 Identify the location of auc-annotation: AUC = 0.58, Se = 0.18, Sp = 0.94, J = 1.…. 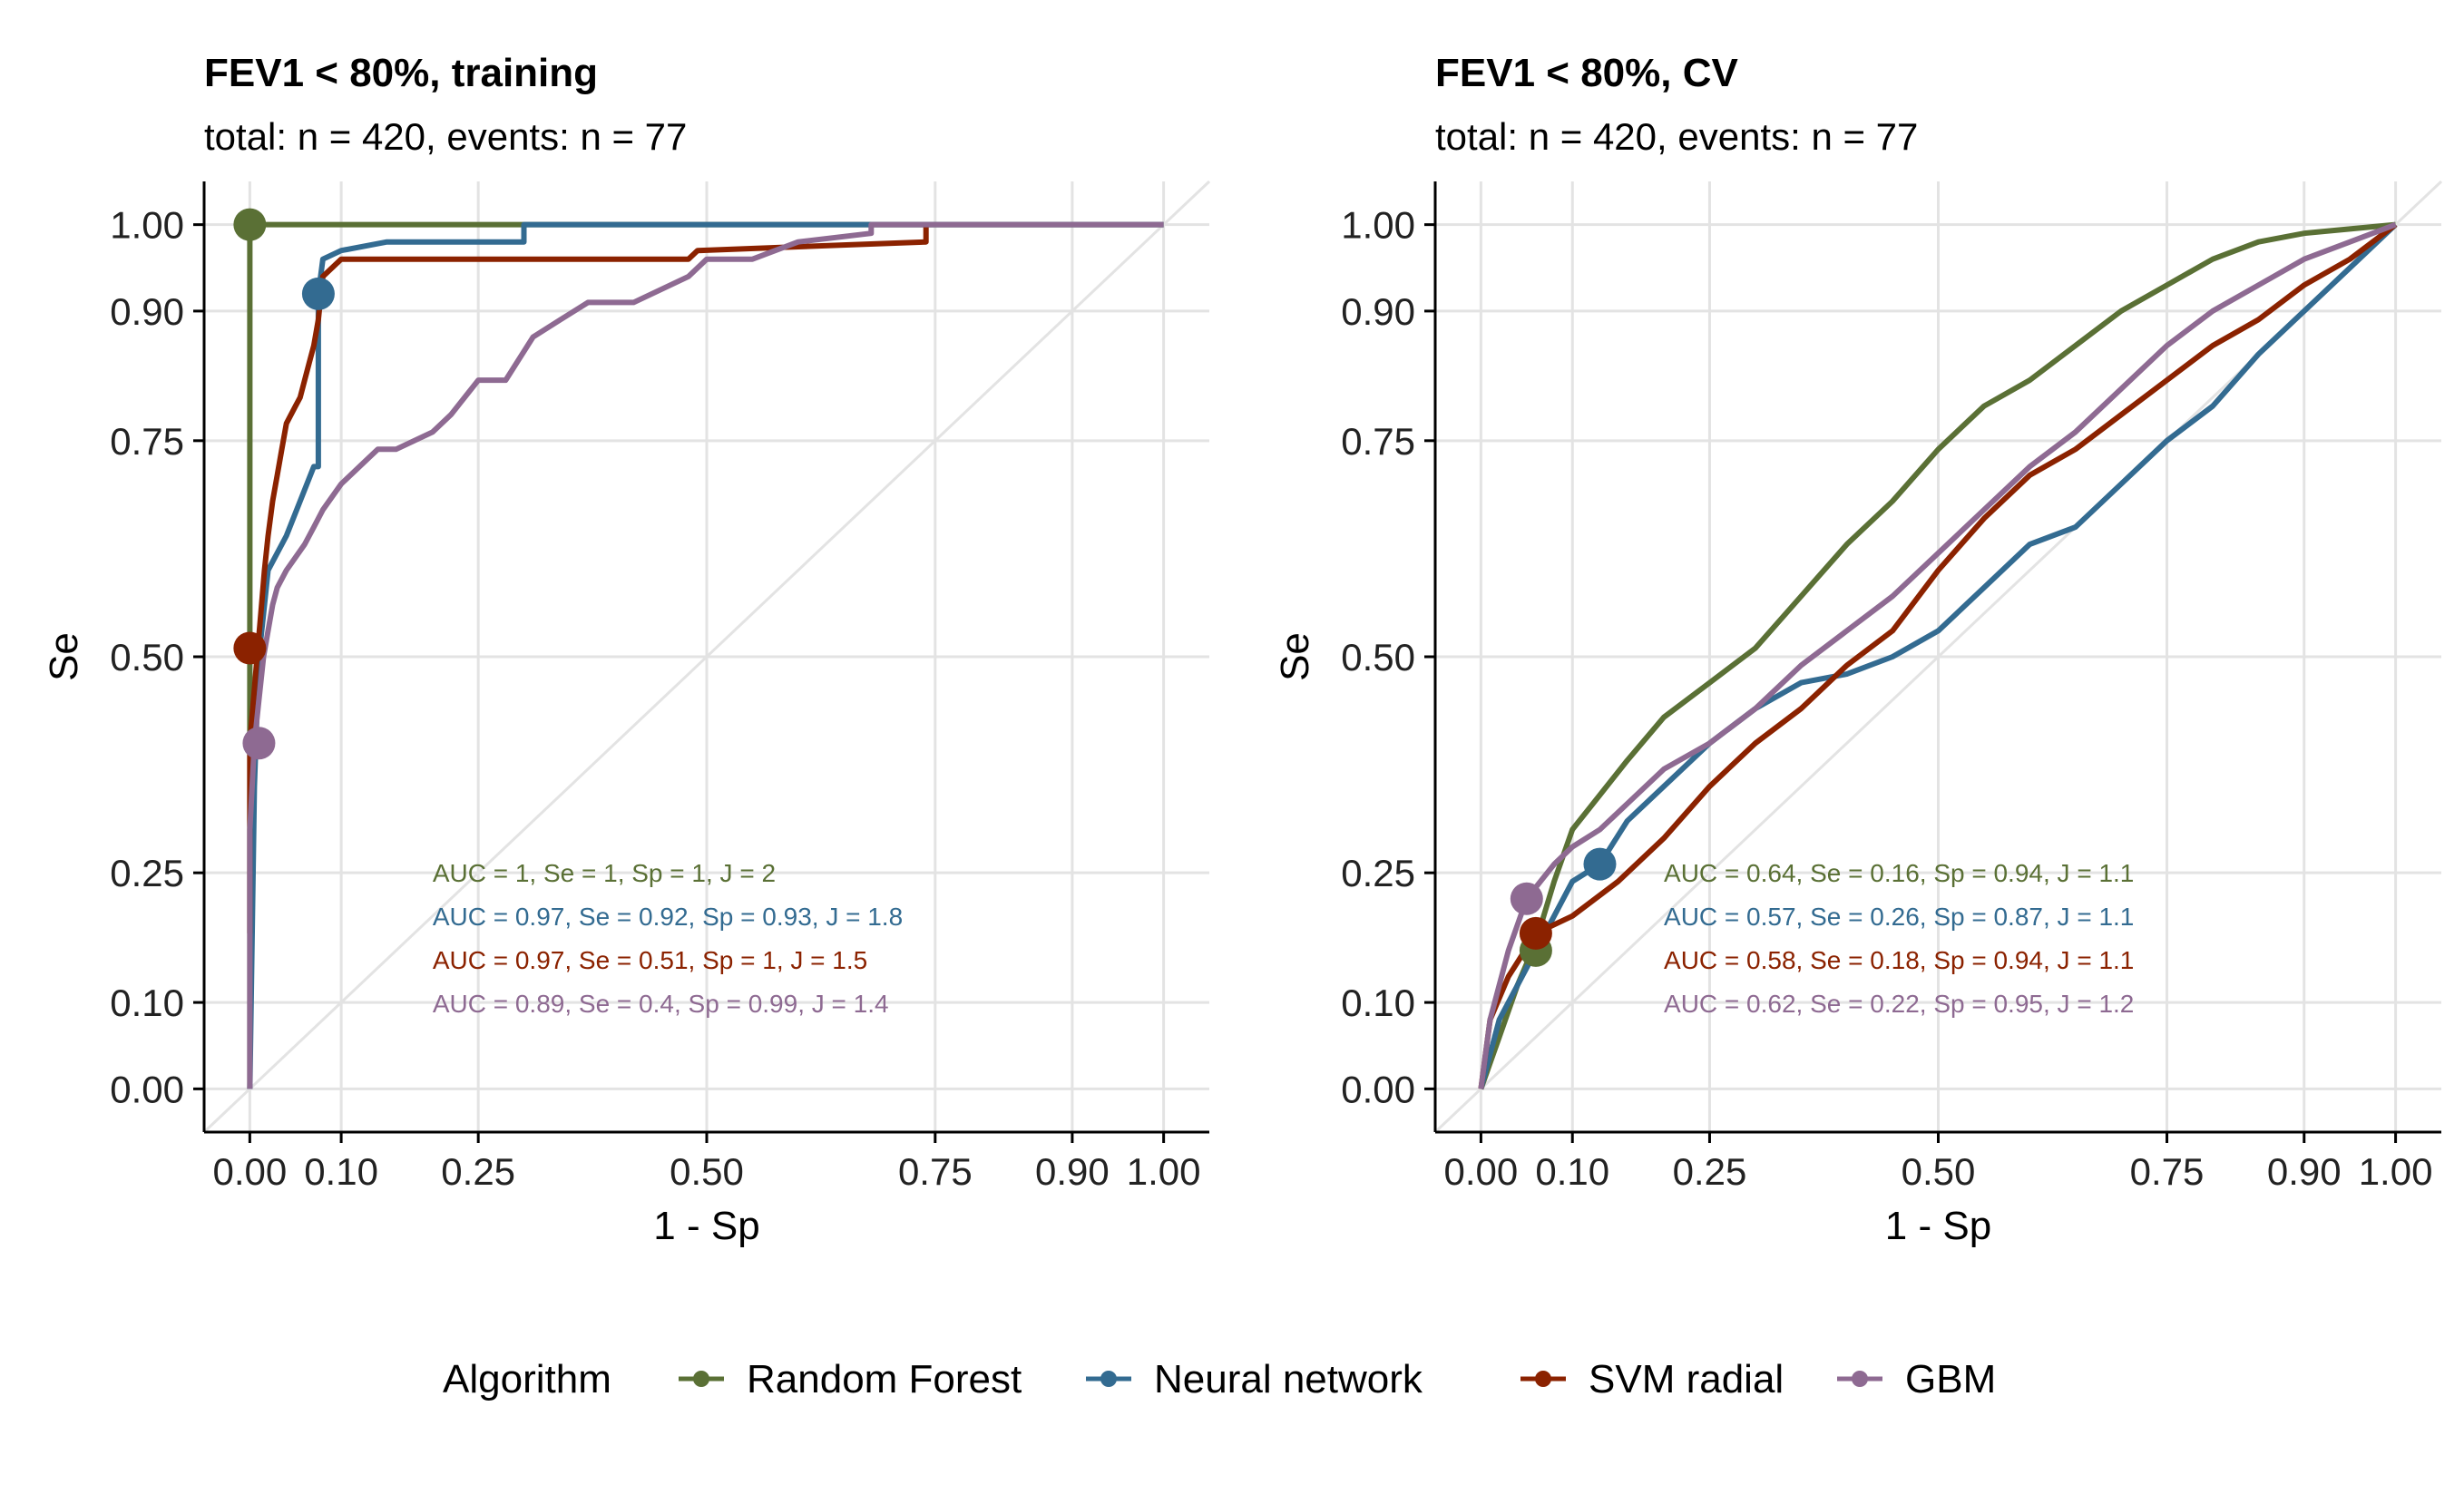
(1899, 960).